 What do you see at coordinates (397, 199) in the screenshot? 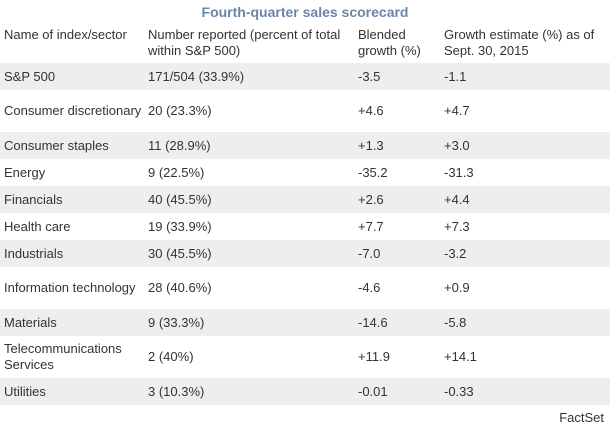
I see `cell-blended: +2.6` at bounding box center [397, 199].